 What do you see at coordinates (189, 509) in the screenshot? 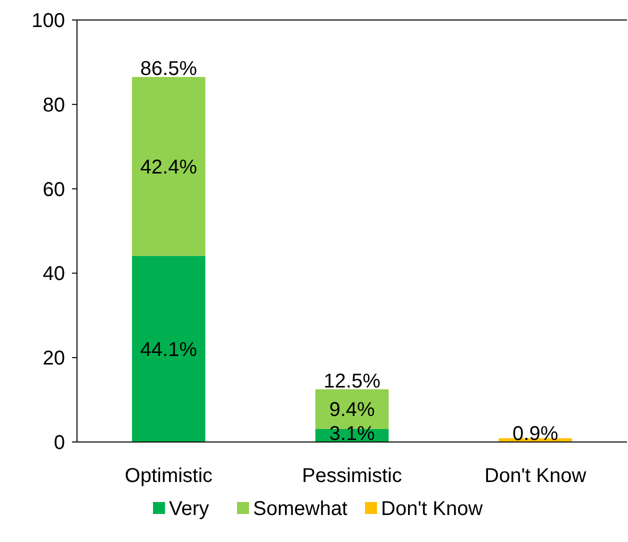
I see `legend-label: Very` at bounding box center [189, 509].